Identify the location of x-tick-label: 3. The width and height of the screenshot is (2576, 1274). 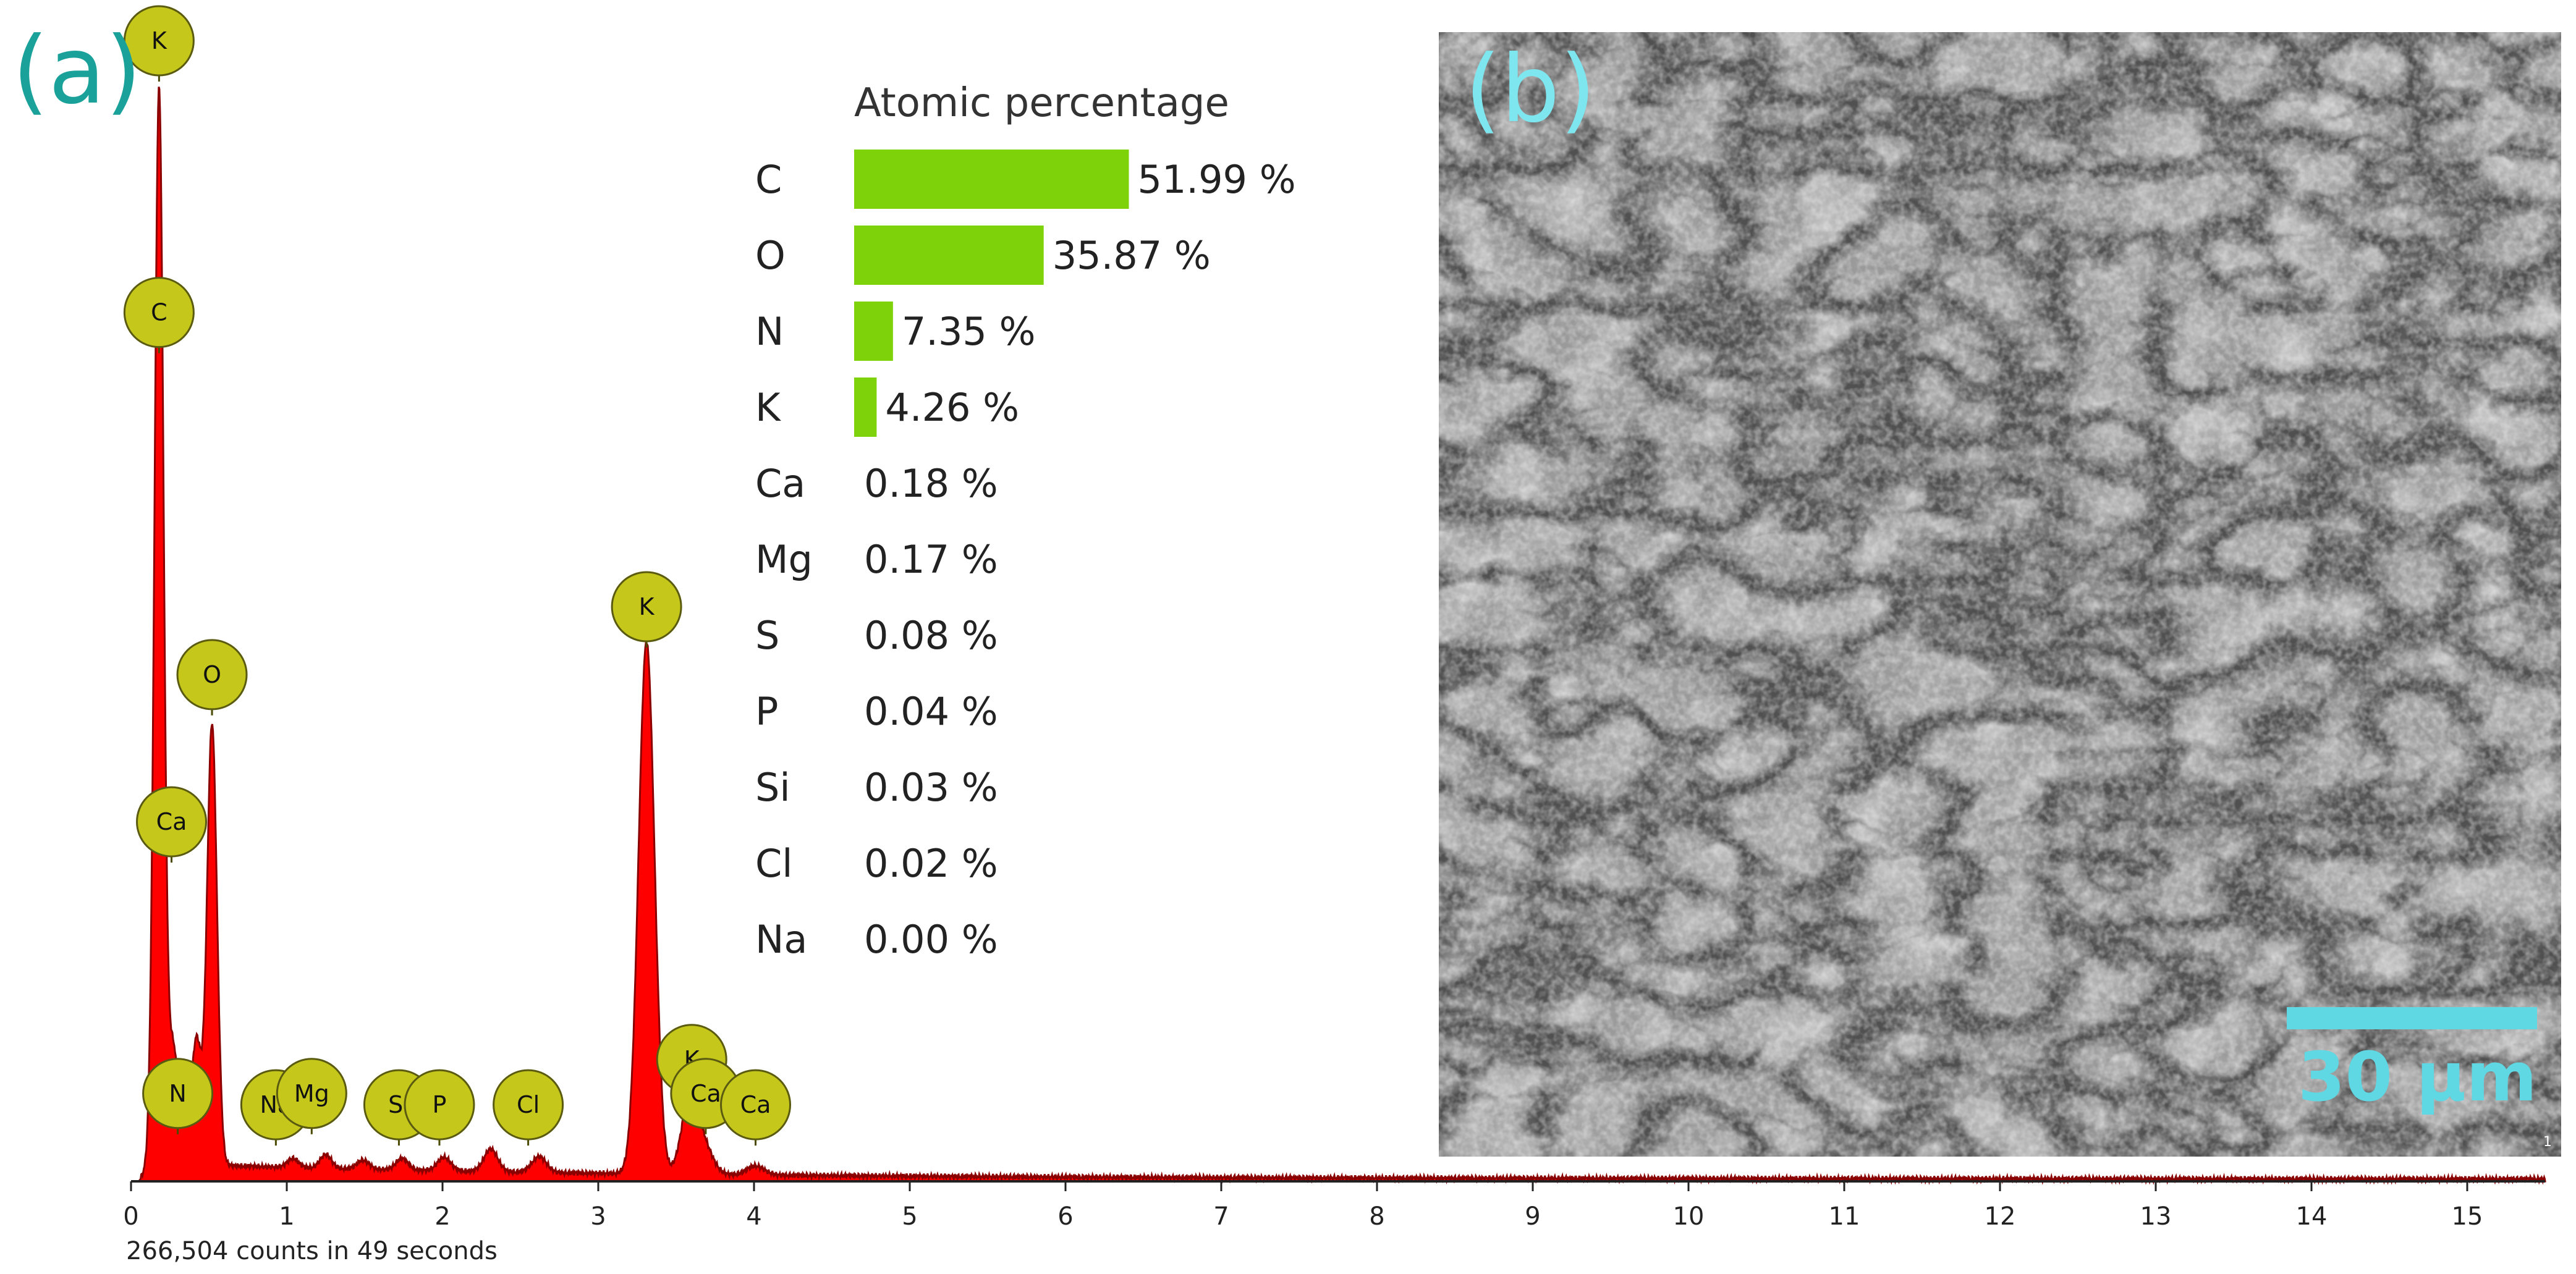
(598, 1216).